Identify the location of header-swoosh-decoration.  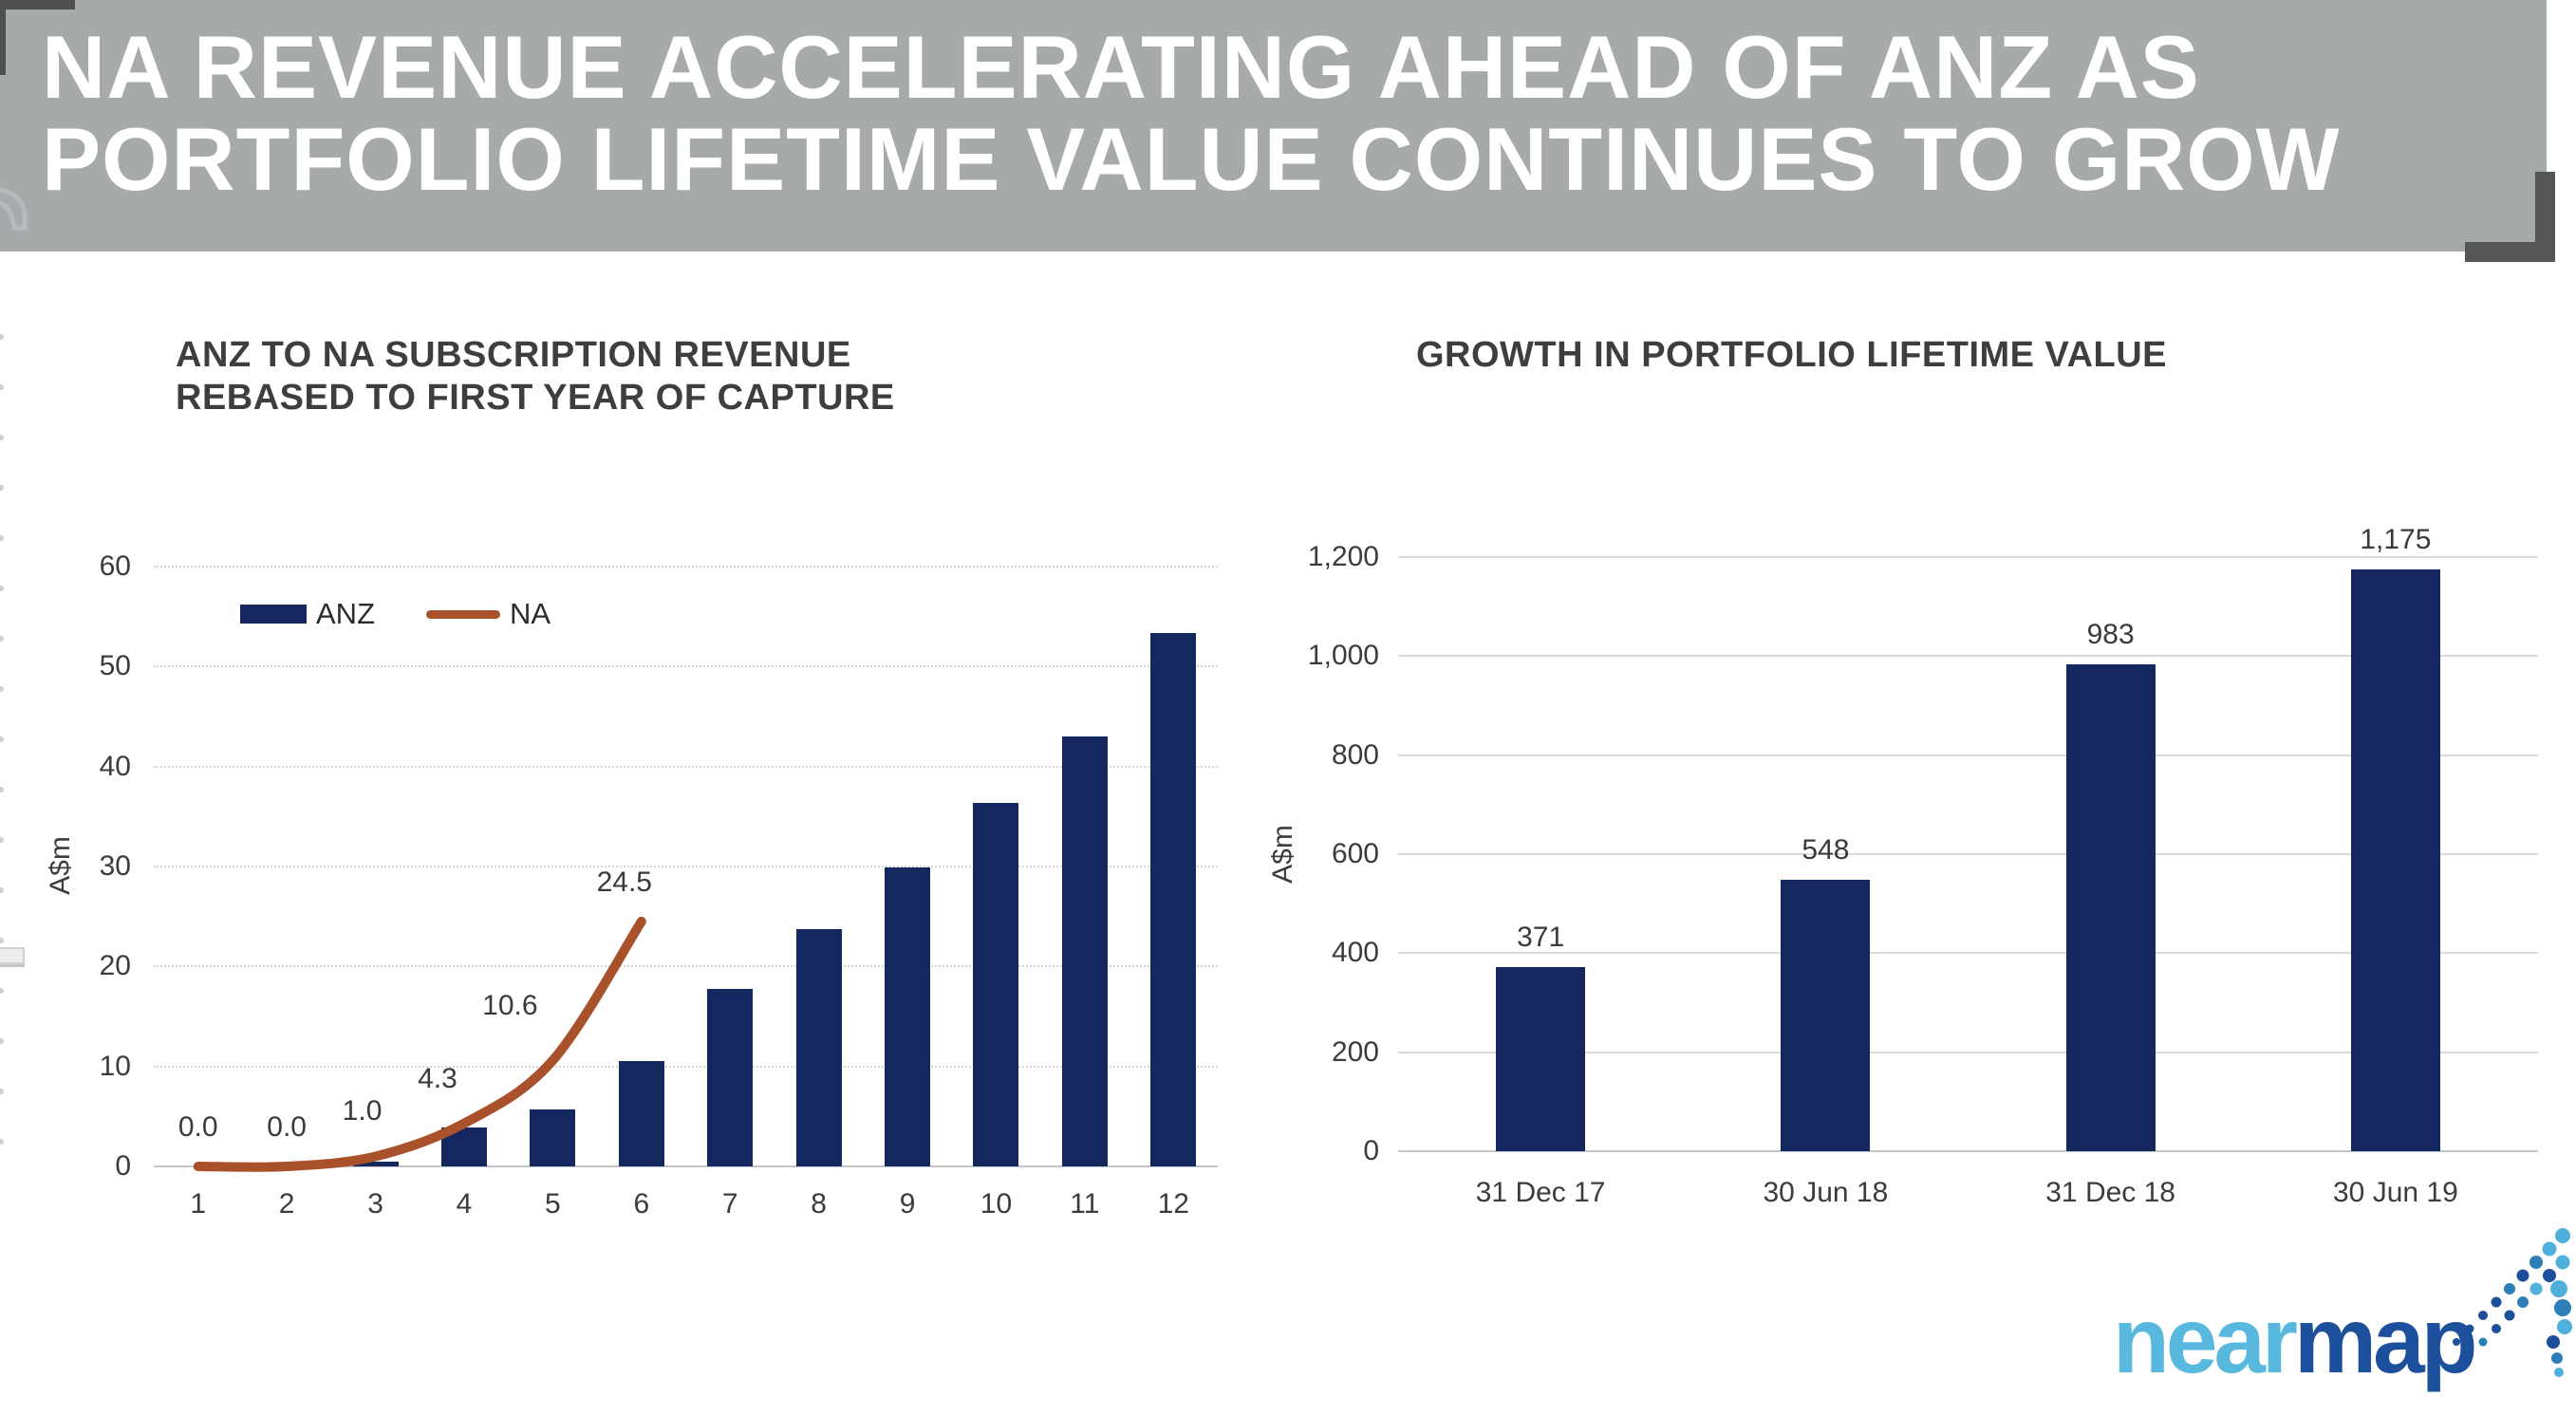
(14, 209).